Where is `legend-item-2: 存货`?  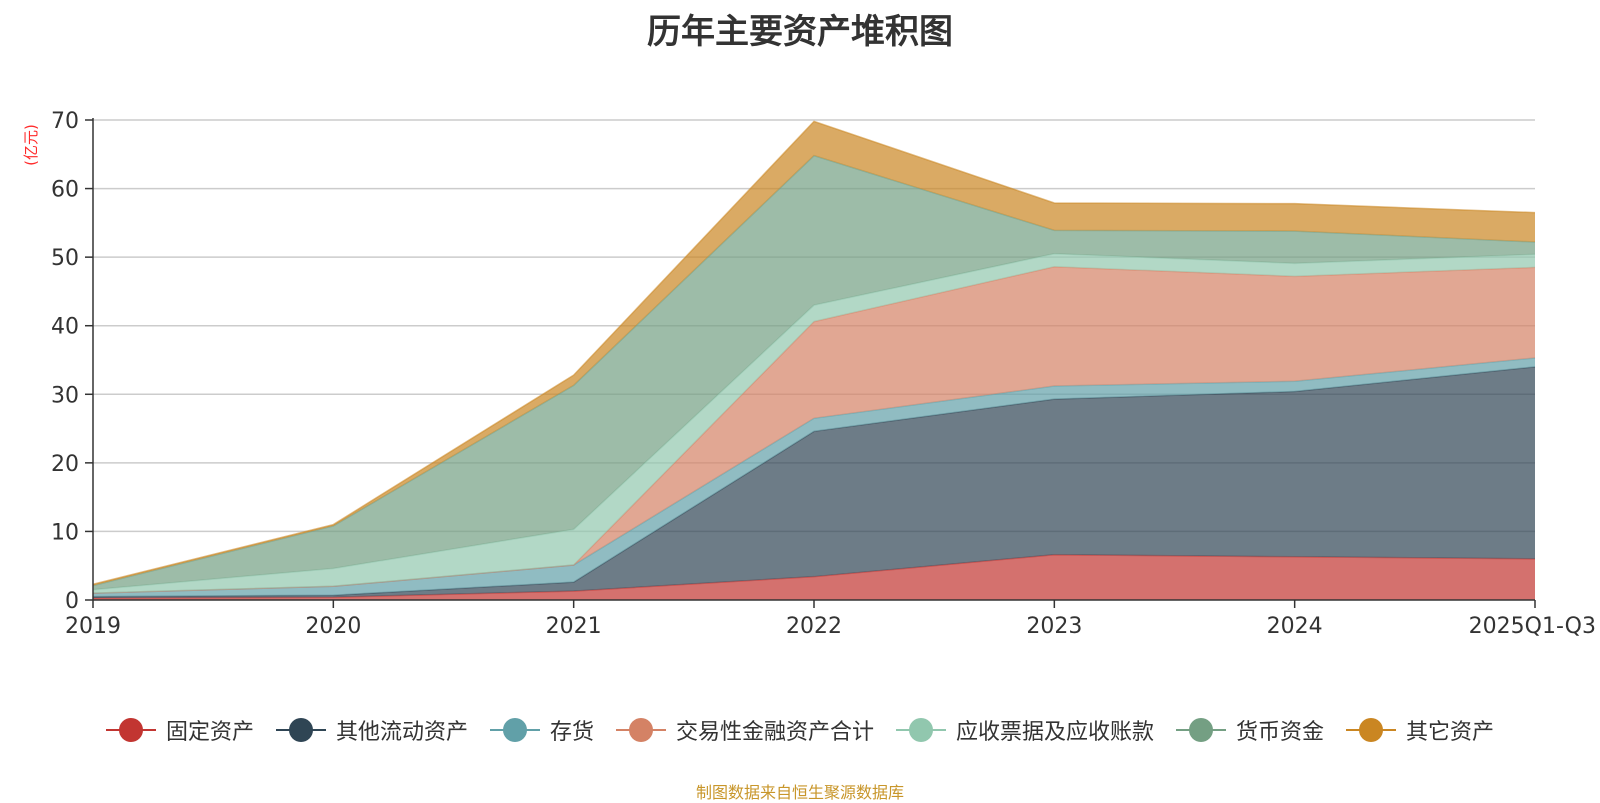
legend-item-2: 存货 is located at coordinates (541, 730).